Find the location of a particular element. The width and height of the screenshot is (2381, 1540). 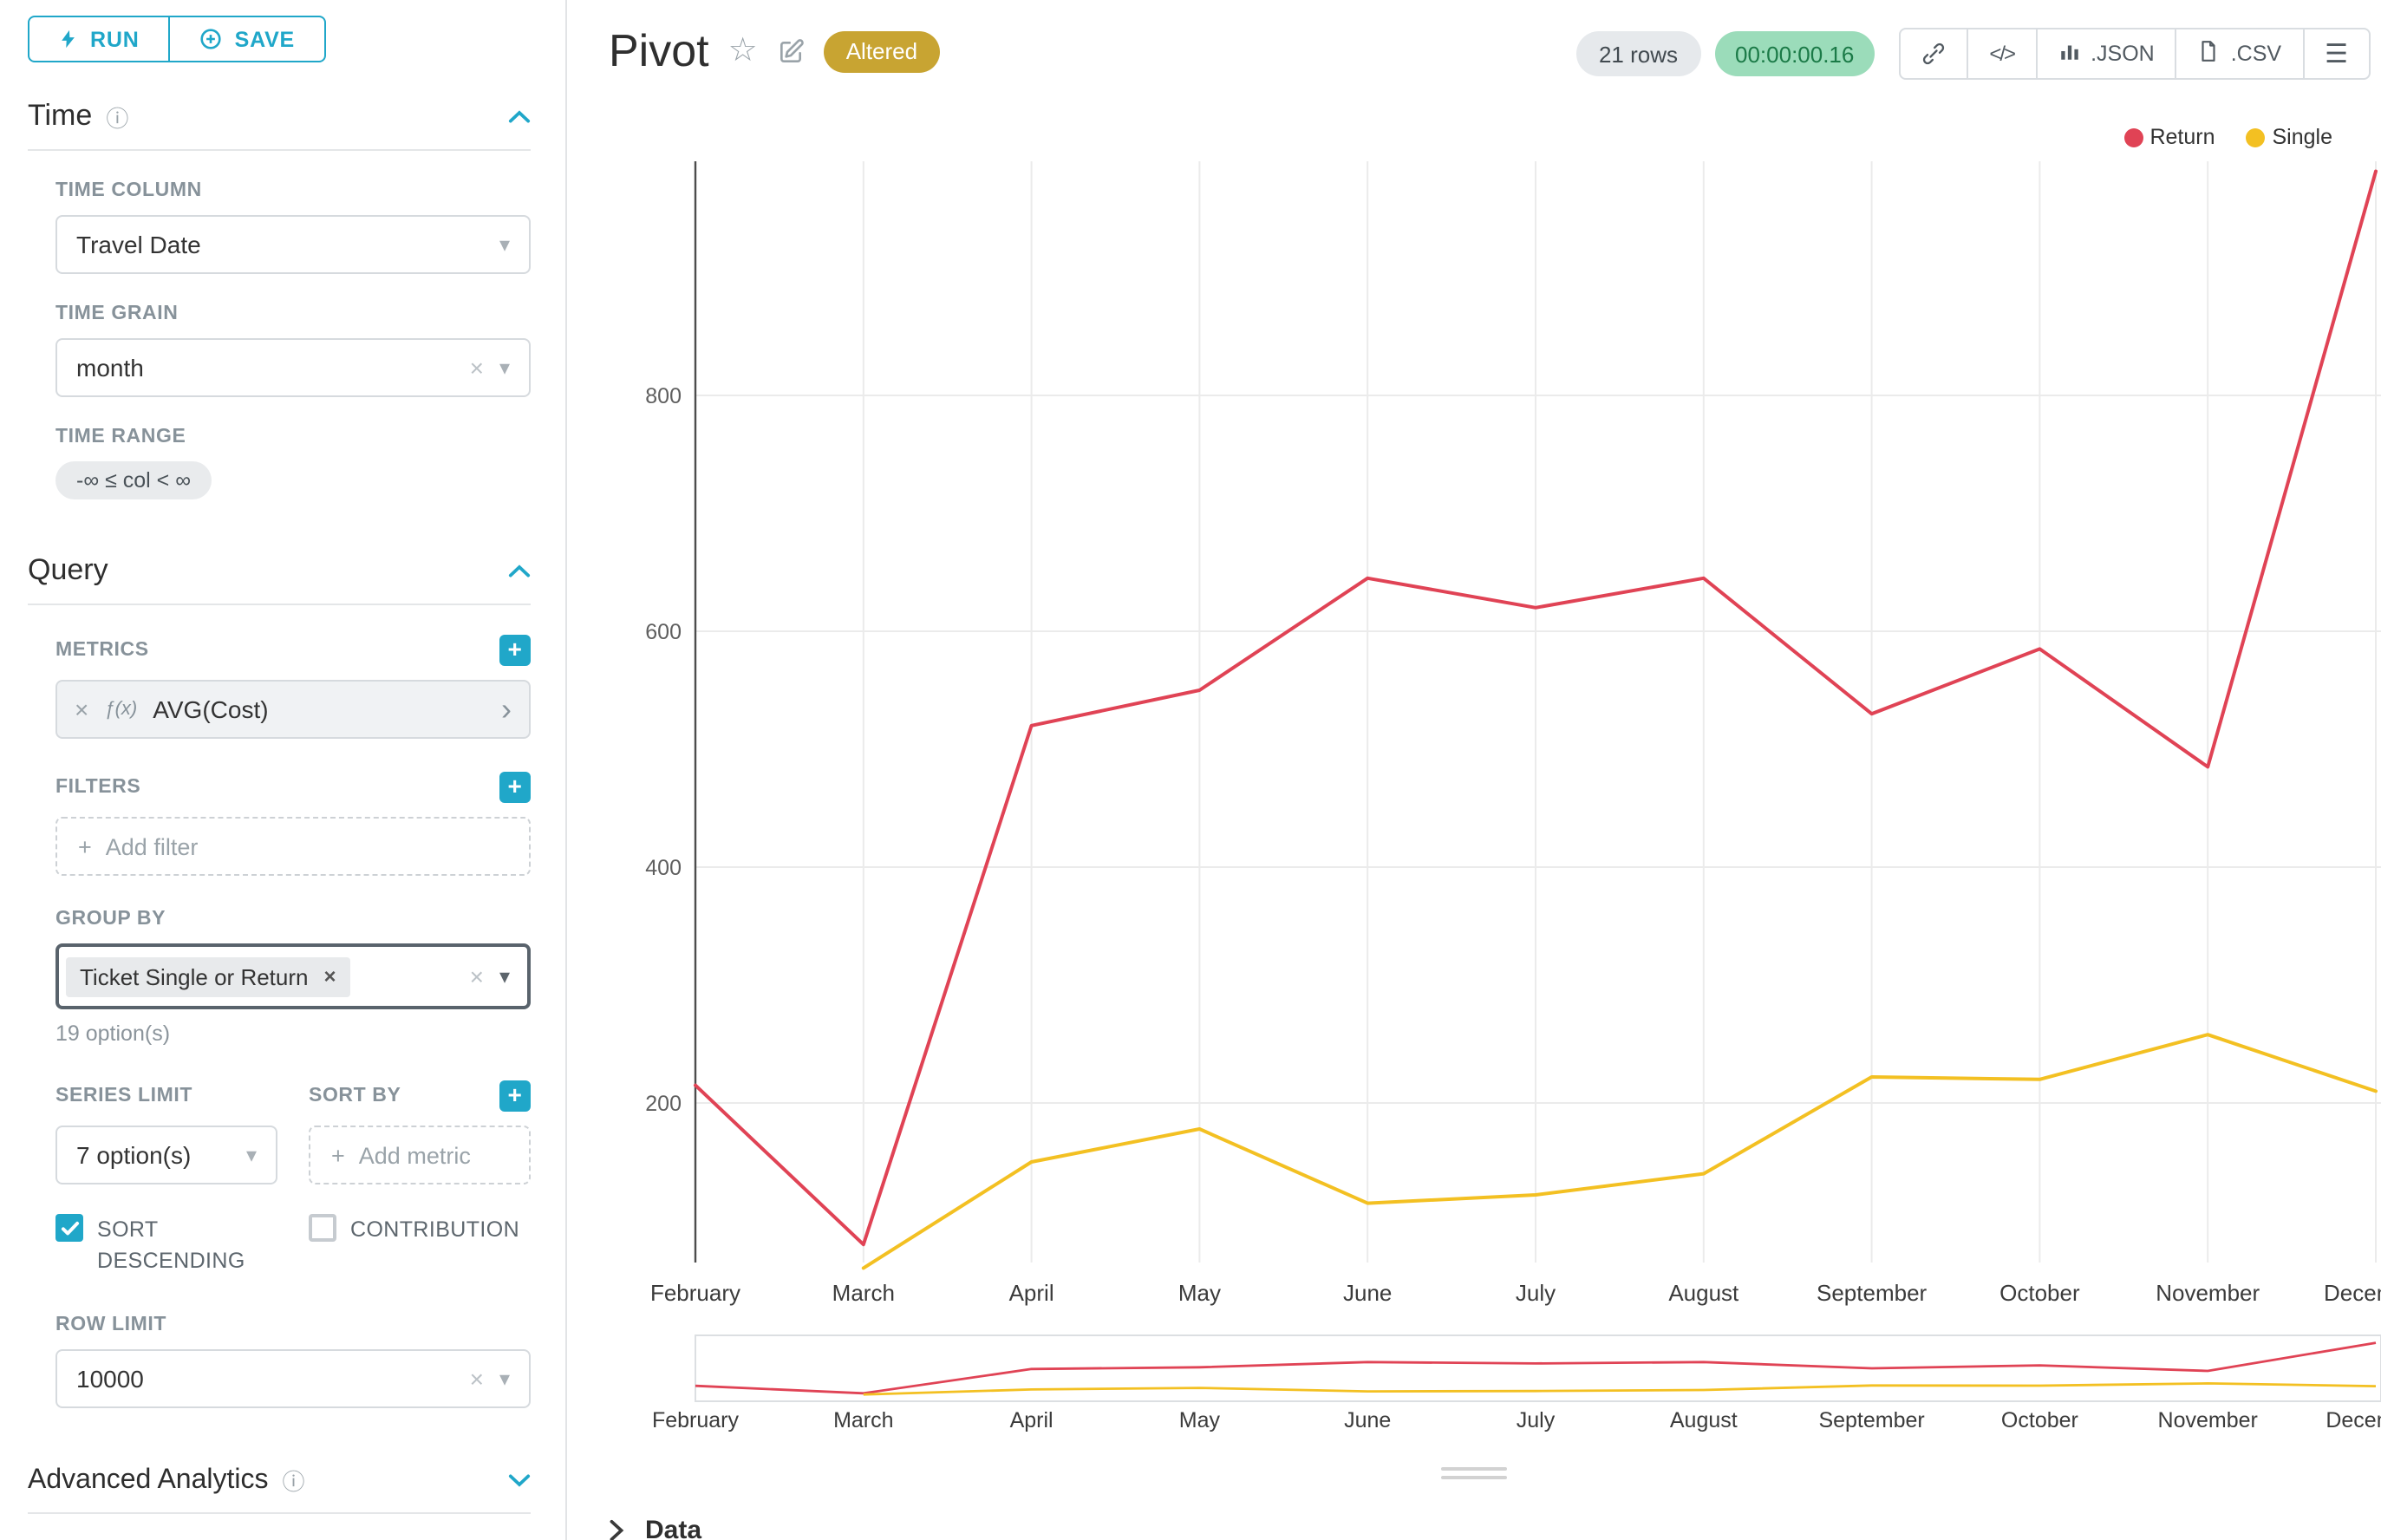

copy-link-button is located at coordinates (1934, 54).